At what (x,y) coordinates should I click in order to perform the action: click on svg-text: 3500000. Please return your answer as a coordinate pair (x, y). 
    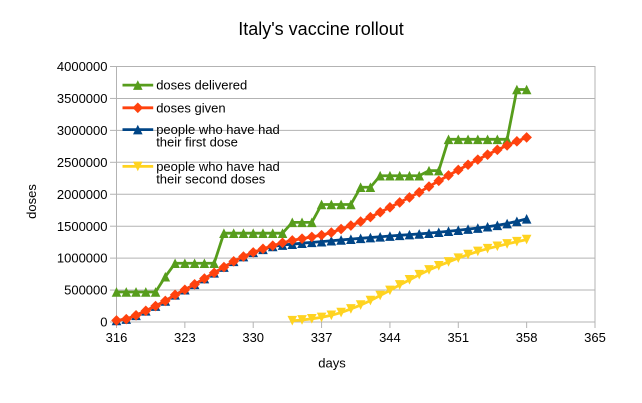
    Looking at the image, I should click on (82, 98).